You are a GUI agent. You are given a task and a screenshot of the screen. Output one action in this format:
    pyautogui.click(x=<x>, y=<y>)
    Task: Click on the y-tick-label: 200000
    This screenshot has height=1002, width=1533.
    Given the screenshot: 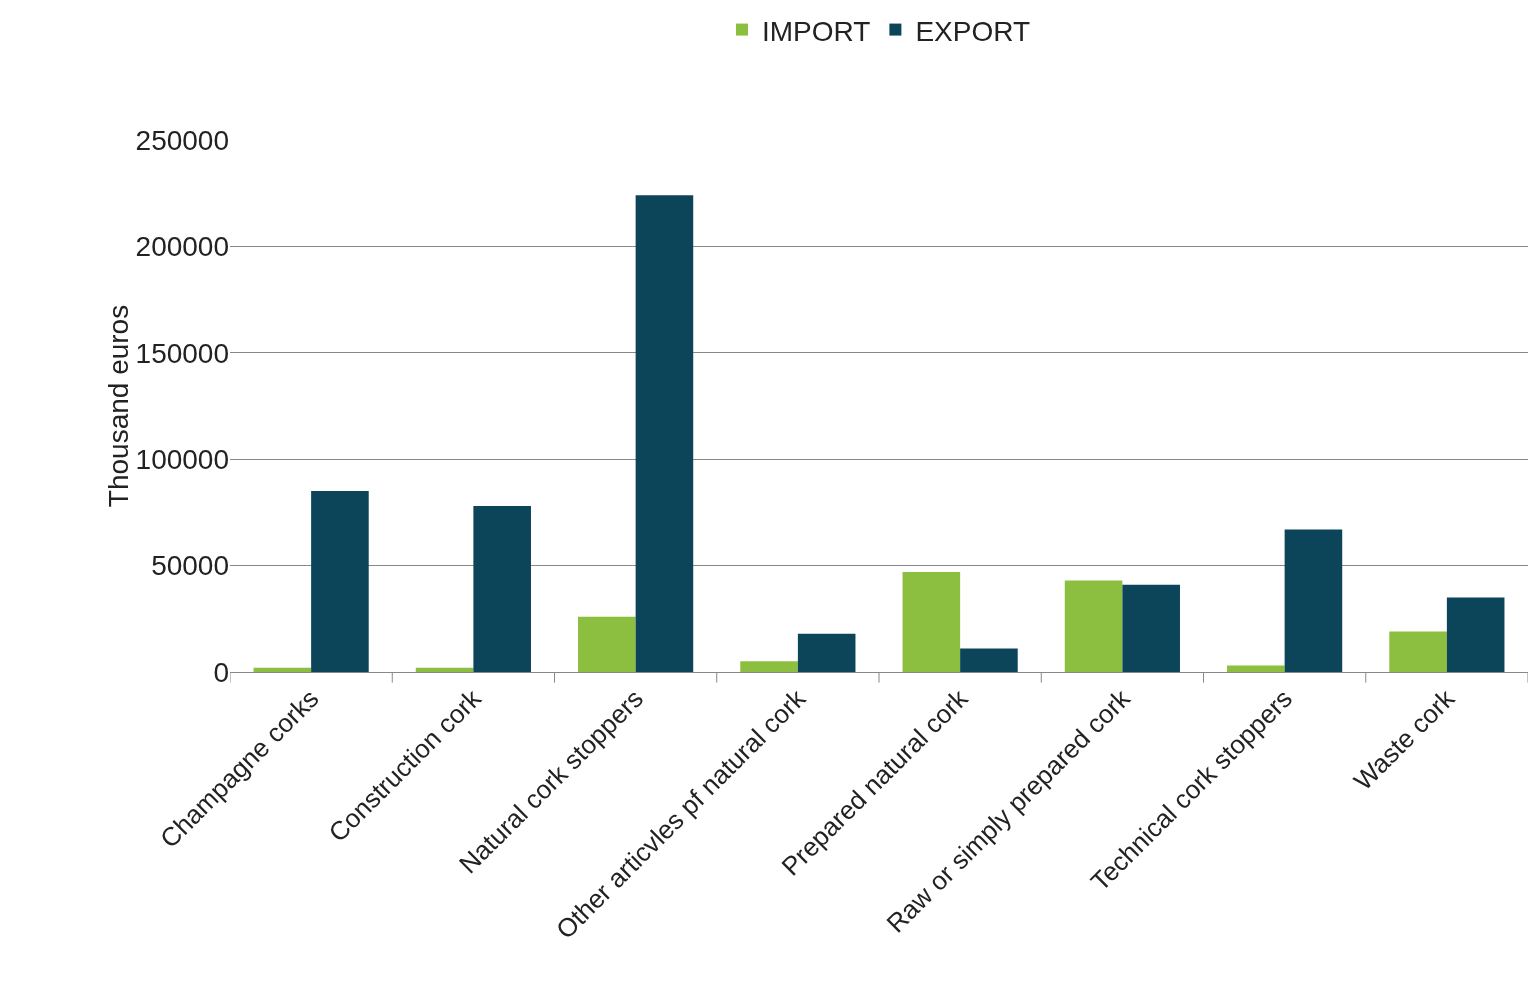 What is the action you would take?
    pyautogui.click(x=182, y=247)
    